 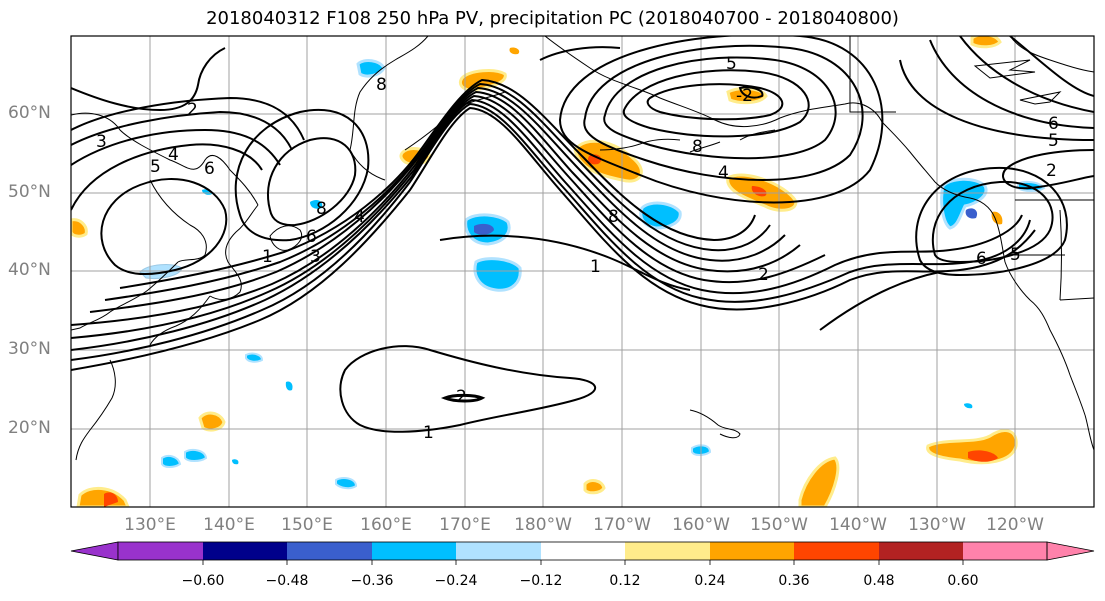 I want to click on colorbar-tick-label: −0.48, so click(x=287, y=581).